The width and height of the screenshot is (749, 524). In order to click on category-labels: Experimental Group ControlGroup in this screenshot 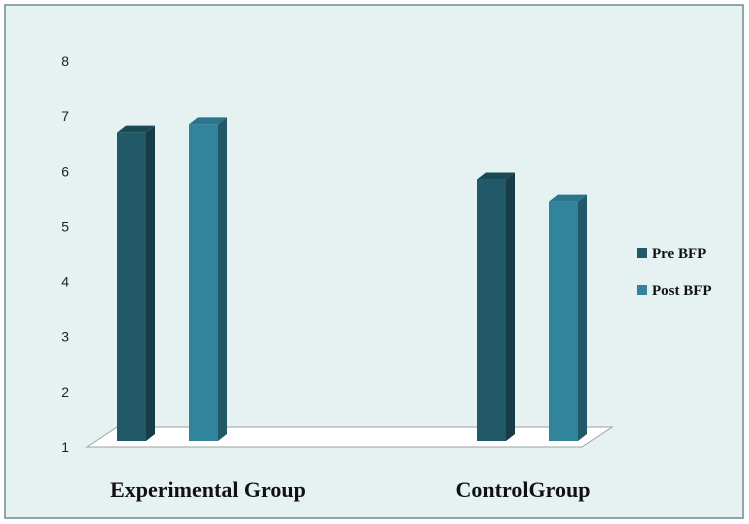, I will do `click(350, 489)`.